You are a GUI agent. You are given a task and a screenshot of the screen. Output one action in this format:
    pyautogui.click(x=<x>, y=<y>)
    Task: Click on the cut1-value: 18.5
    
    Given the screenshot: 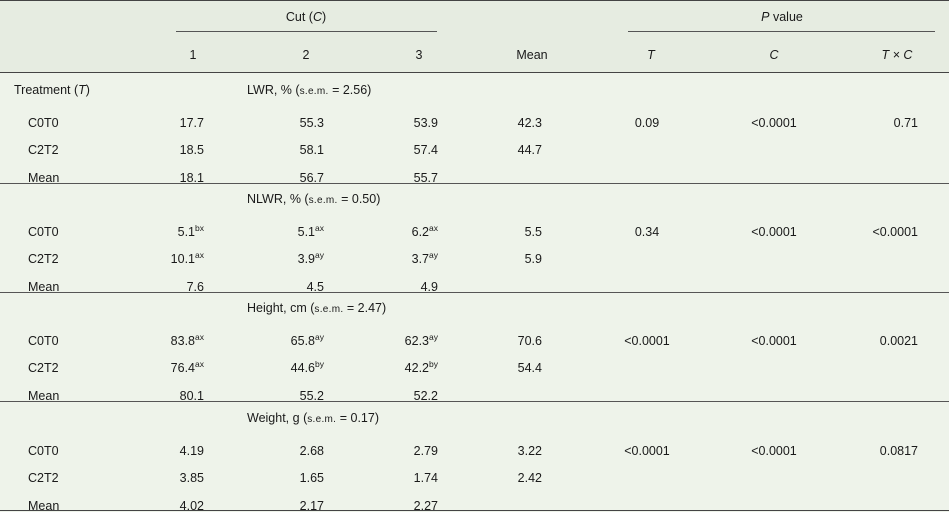 What is the action you would take?
    pyautogui.click(x=191, y=150)
    